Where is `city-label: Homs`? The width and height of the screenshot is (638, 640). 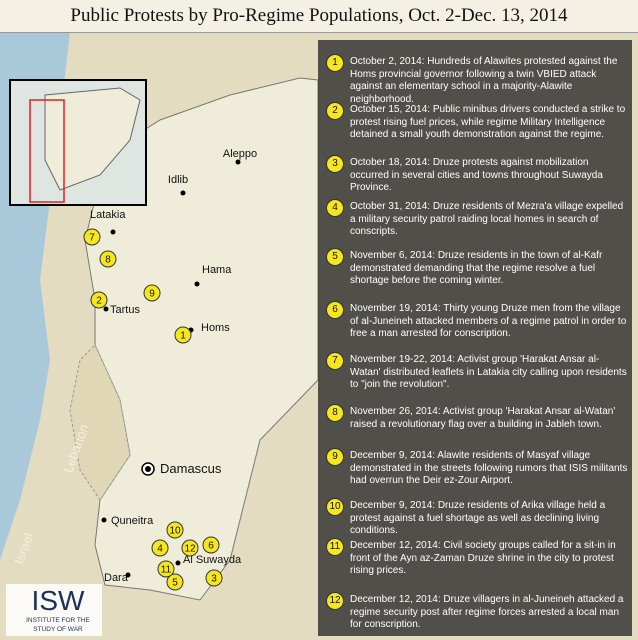 city-label: Homs is located at coordinates (215, 328).